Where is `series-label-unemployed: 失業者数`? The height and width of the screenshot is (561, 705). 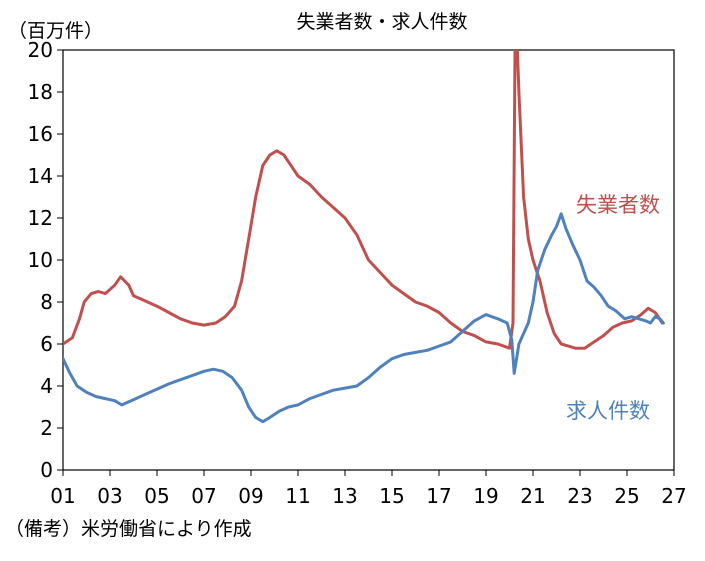 series-label-unemployed: 失業者数 is located at coordinates (618, 205).